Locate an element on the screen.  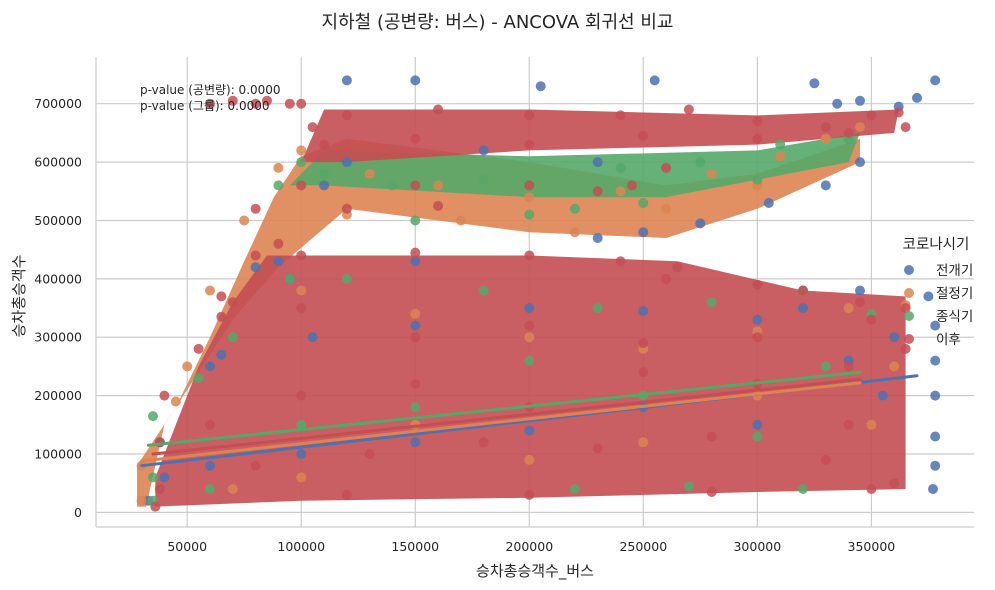
p-value-group-label: p-value (그룹): 0.0000 is located at coordinates (205, 106).